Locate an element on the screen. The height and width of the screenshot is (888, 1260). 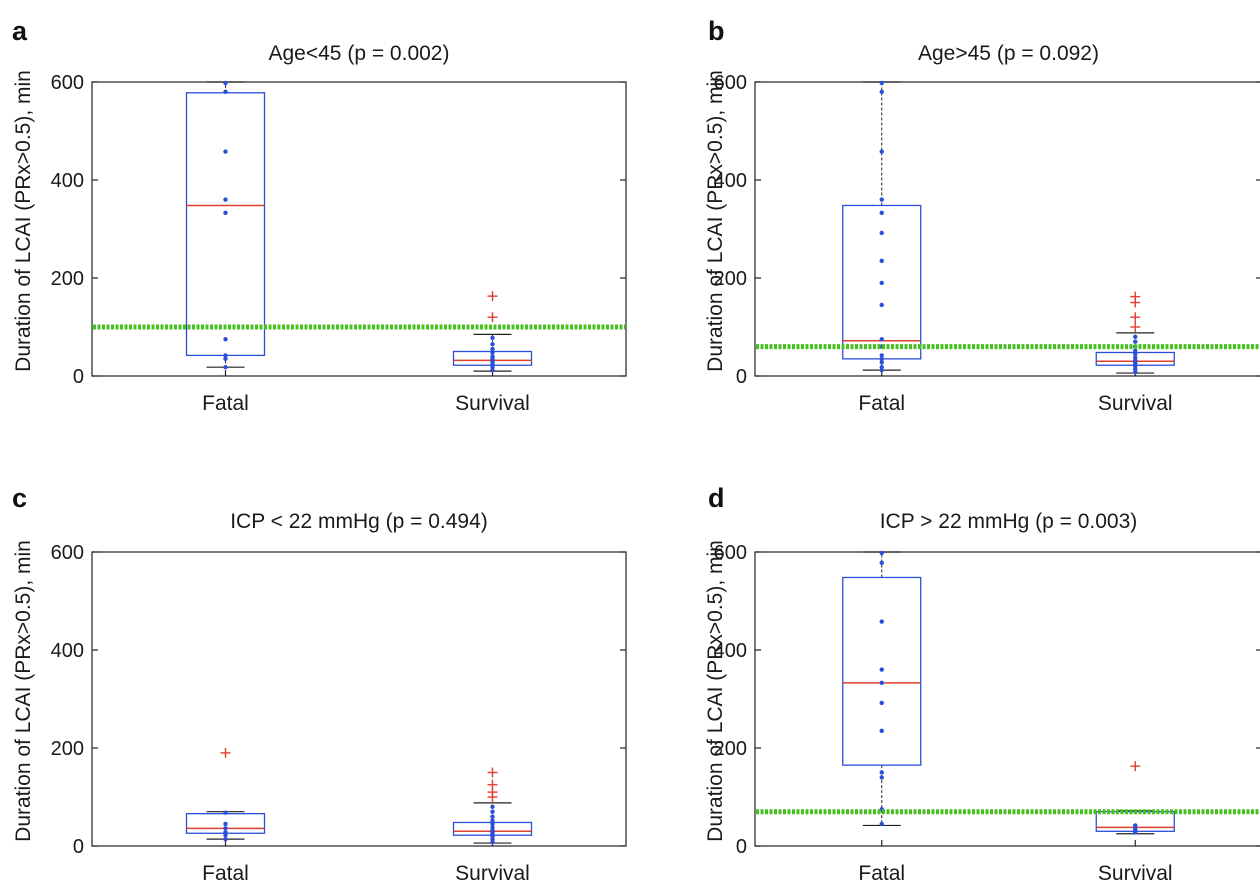
panel-title: ICP < 22 mmHg (p = 0.494) is located at coordinates (359, 521).